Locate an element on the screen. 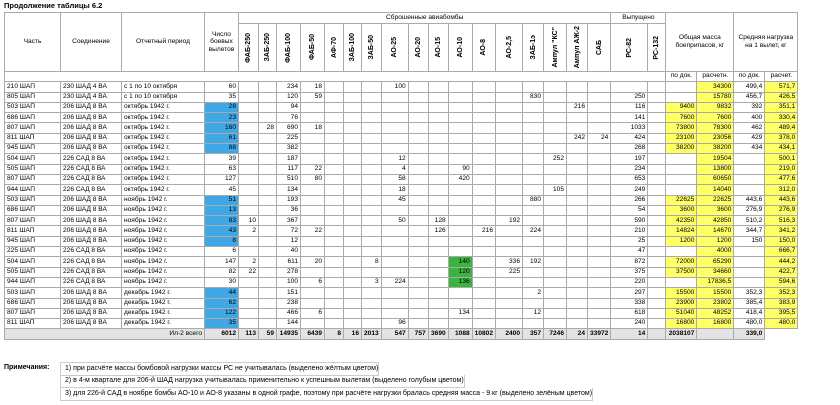  table-cell: 65290 is located at coordinates (715, 262).